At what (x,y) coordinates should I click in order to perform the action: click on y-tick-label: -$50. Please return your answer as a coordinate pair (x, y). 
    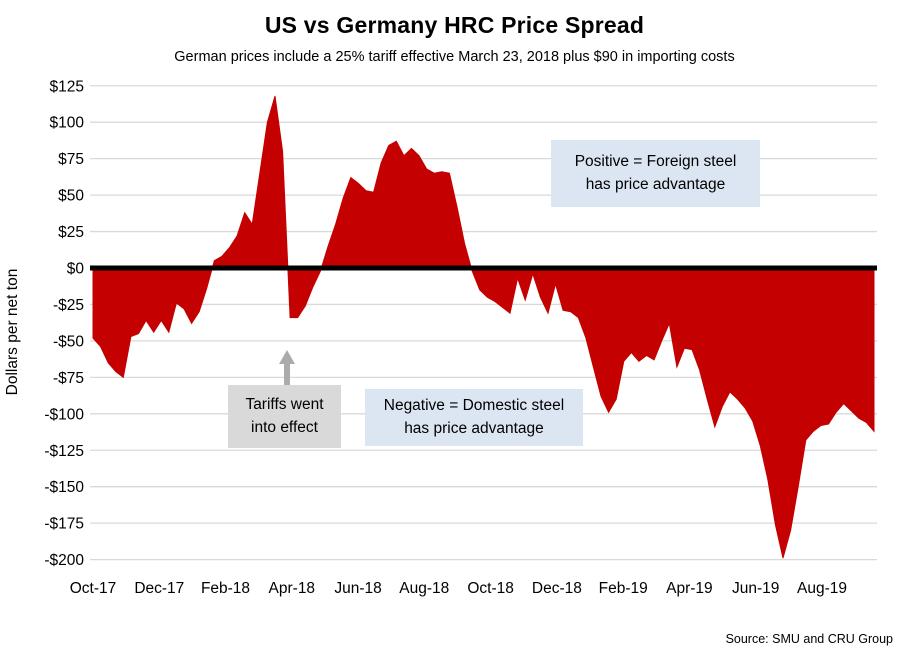
    Looking at the image, I should click on (68, 341).